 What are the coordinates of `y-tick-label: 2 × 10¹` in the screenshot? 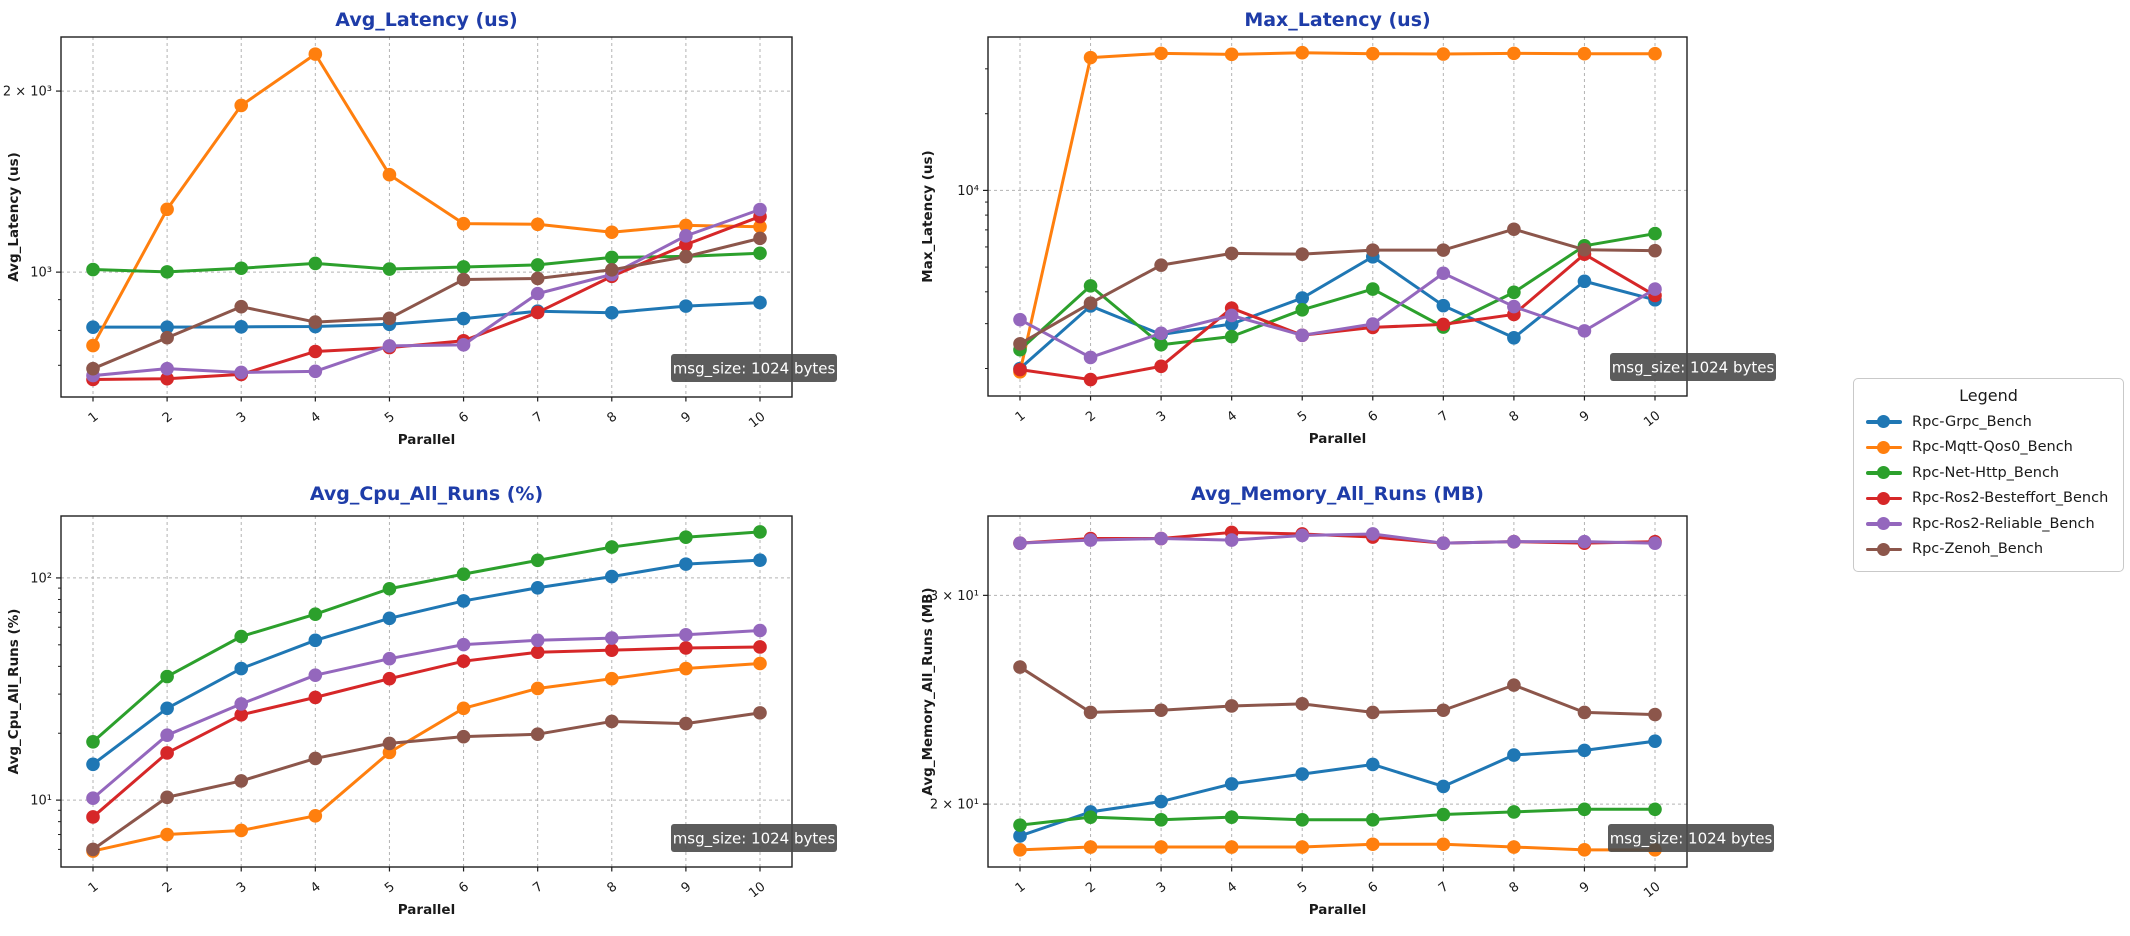 It's located at (954, 805).